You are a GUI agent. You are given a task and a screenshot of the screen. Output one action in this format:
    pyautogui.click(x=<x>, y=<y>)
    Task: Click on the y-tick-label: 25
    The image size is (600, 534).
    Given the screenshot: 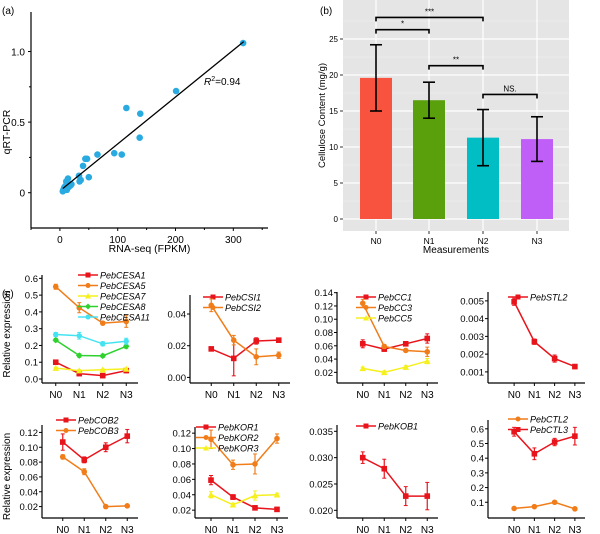 What is the action you would take?
    pyautogui.click(x=333, y=39)
    